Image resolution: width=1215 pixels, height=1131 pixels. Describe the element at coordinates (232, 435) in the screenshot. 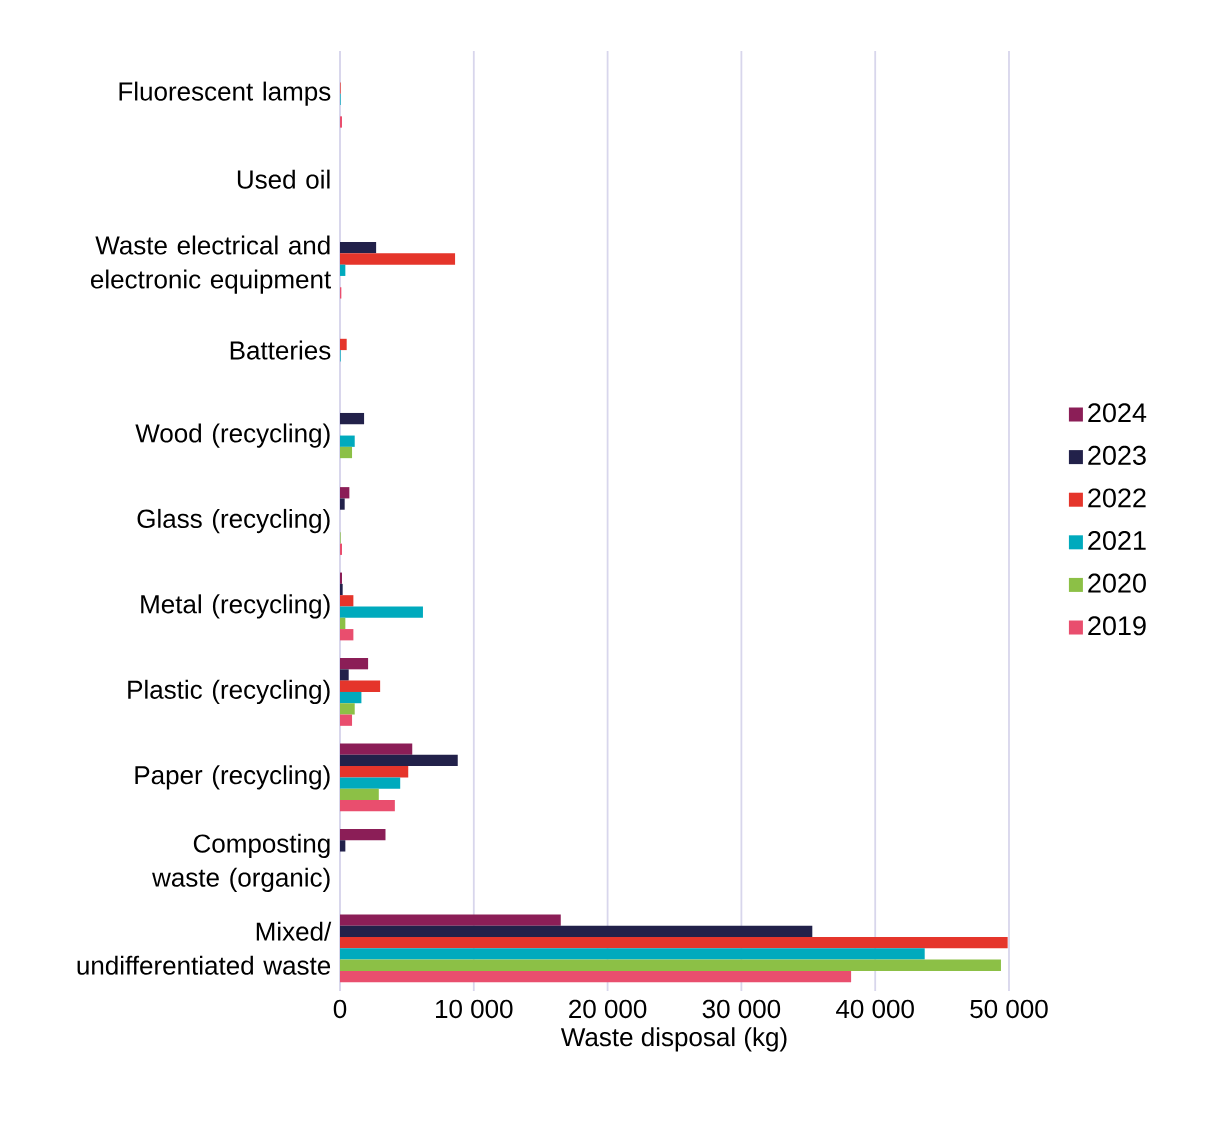

I see `y-tick-label: Wood (recycling)` at that location.